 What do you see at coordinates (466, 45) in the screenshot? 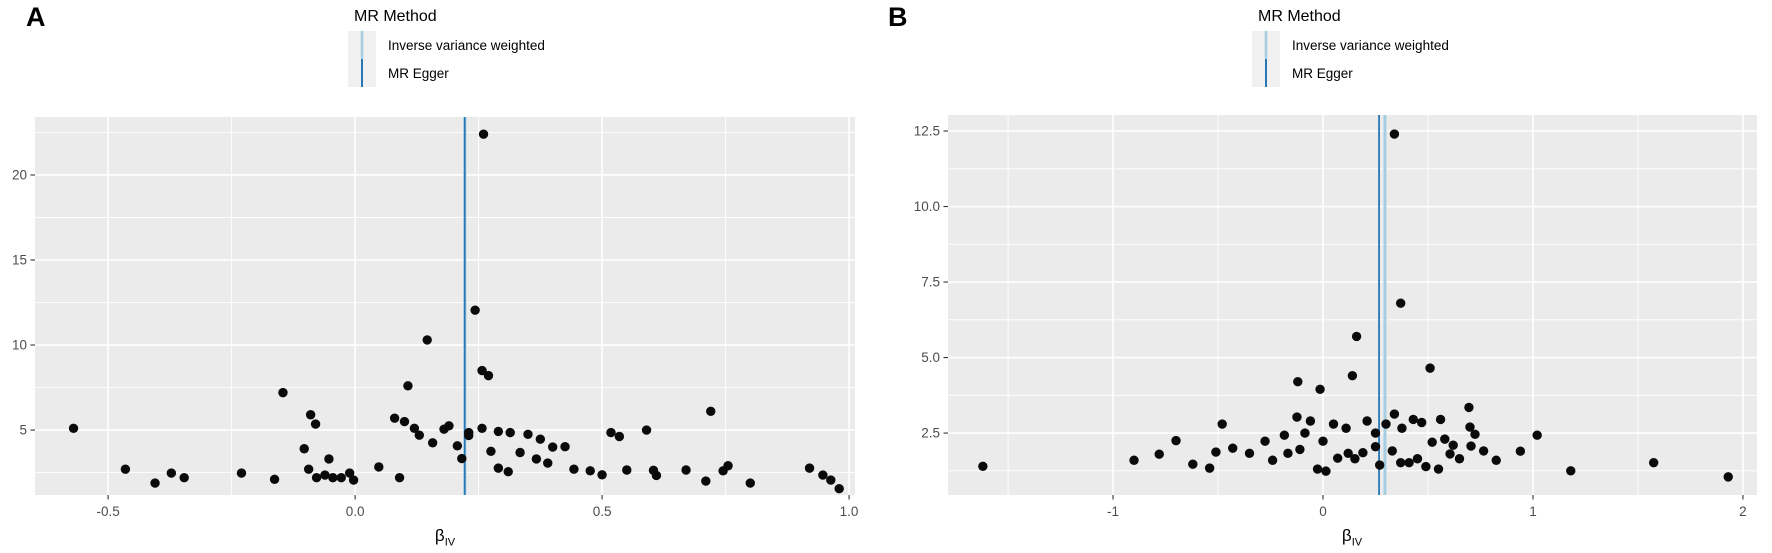
I see `legend-item-label: Inverse variance weighted` at bounding box center [466, 45].